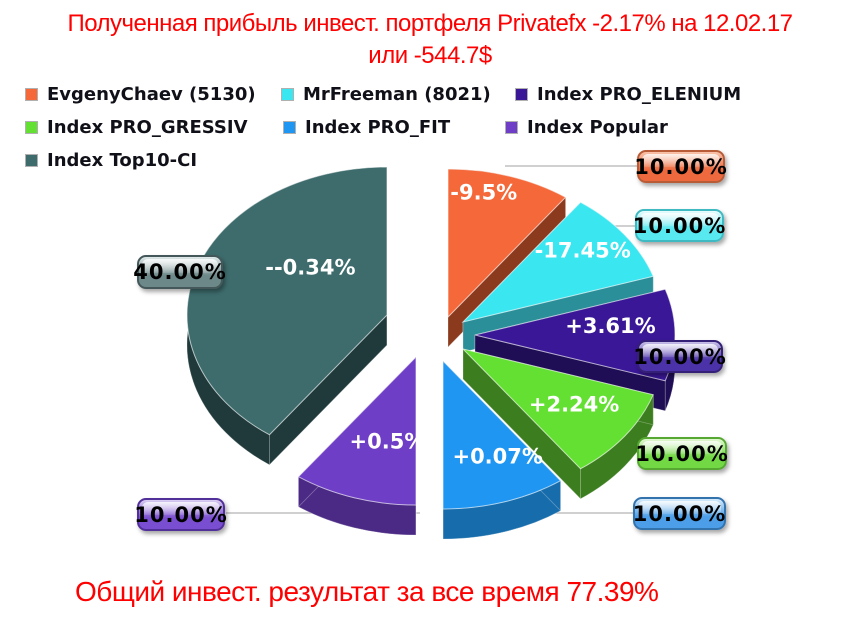 This screenshot has height=637, width=860. What do you see at coordinates (574, 404) in the screenshot?
I see `slice-profit-label: +2.24%` at bounding box center [574, 404].